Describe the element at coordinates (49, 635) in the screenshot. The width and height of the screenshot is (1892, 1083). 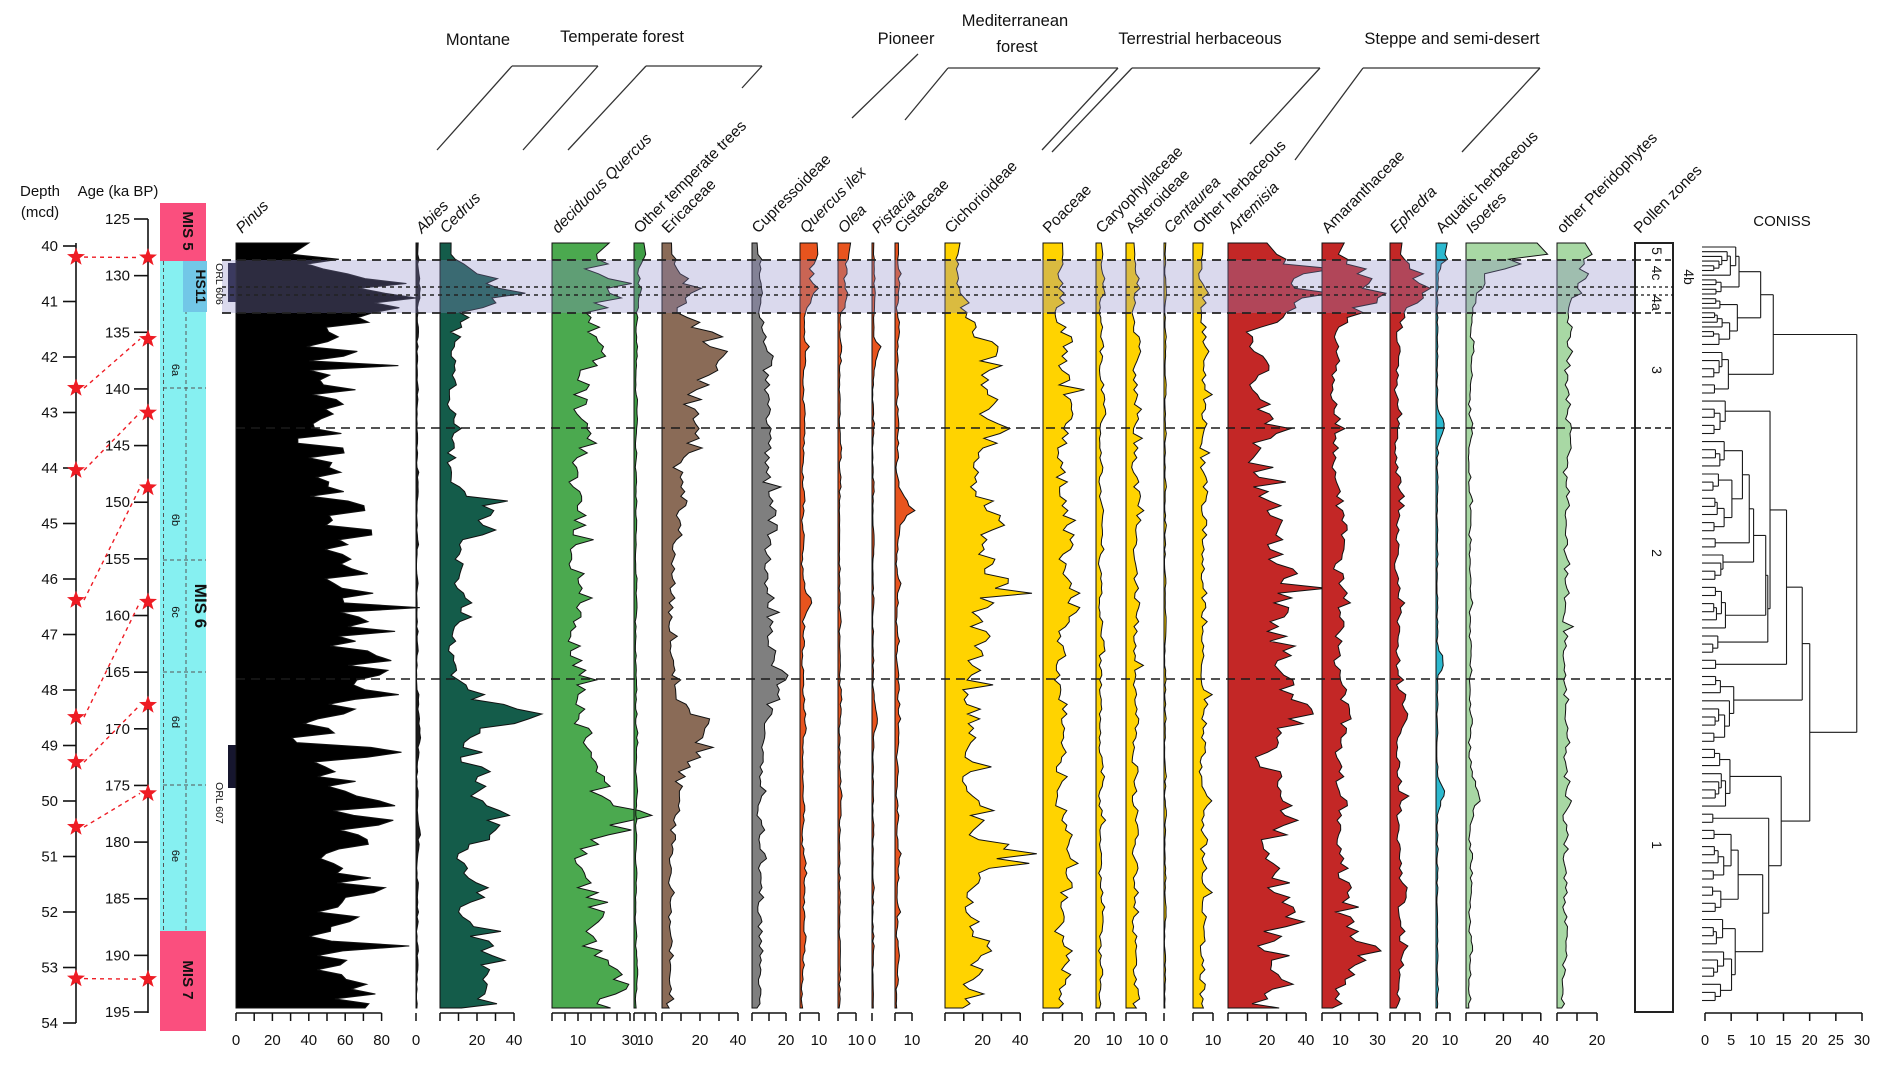
I see `depth-tick-label: 47` at that location.